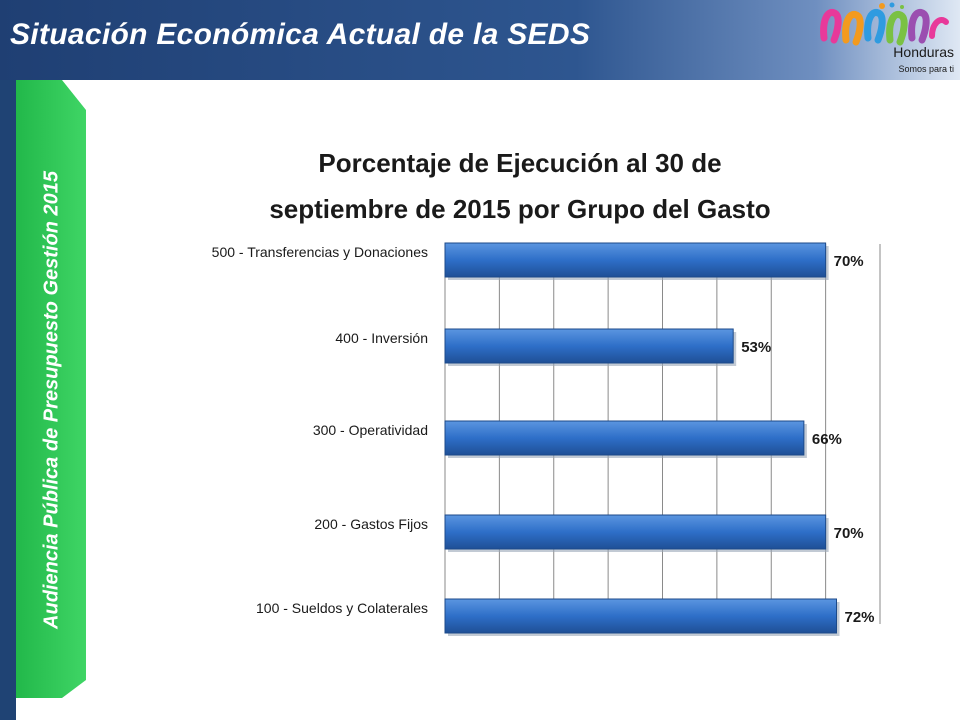 The height and width of the screenshot is (720, 960). What do you see at coordinates (923, 52) in the screenshot?
I see `logo-name: Honduras` at bounding box center [923, 52].